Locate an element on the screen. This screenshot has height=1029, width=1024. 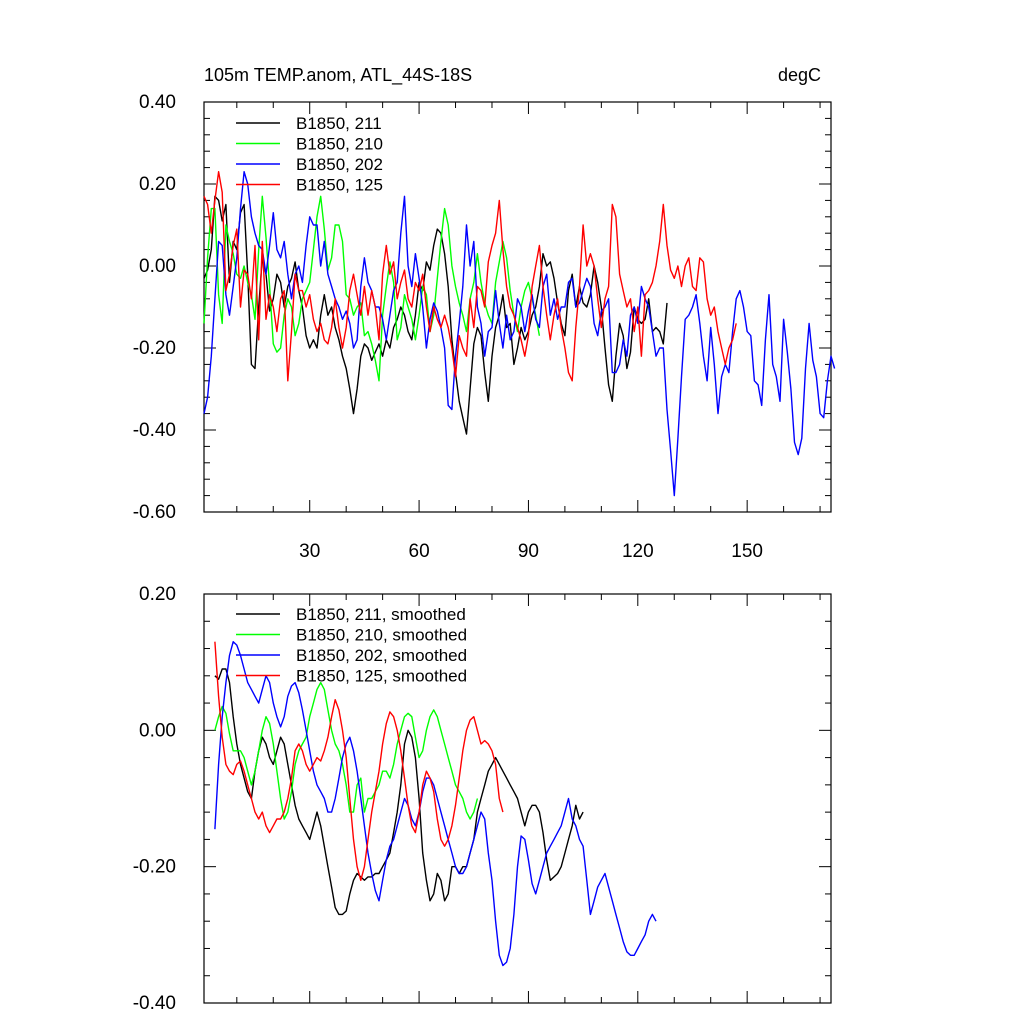
panel2-legend-label-2: B1850, 210, smoothed is located at coordinates (381, 635).